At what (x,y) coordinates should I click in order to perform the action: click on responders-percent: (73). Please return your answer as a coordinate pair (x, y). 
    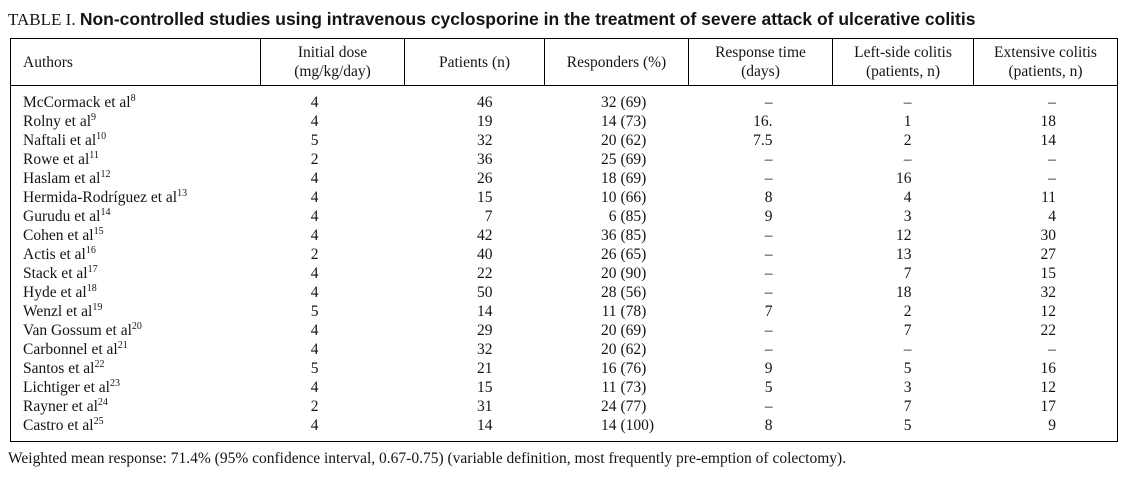
    Looking at the image, I should click on (633, 121).